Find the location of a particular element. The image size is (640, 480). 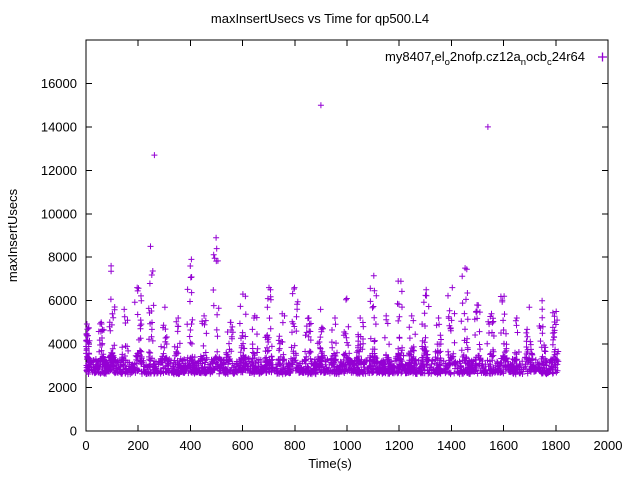

y-tick-label: 0 is located at coordinates (73, 431).